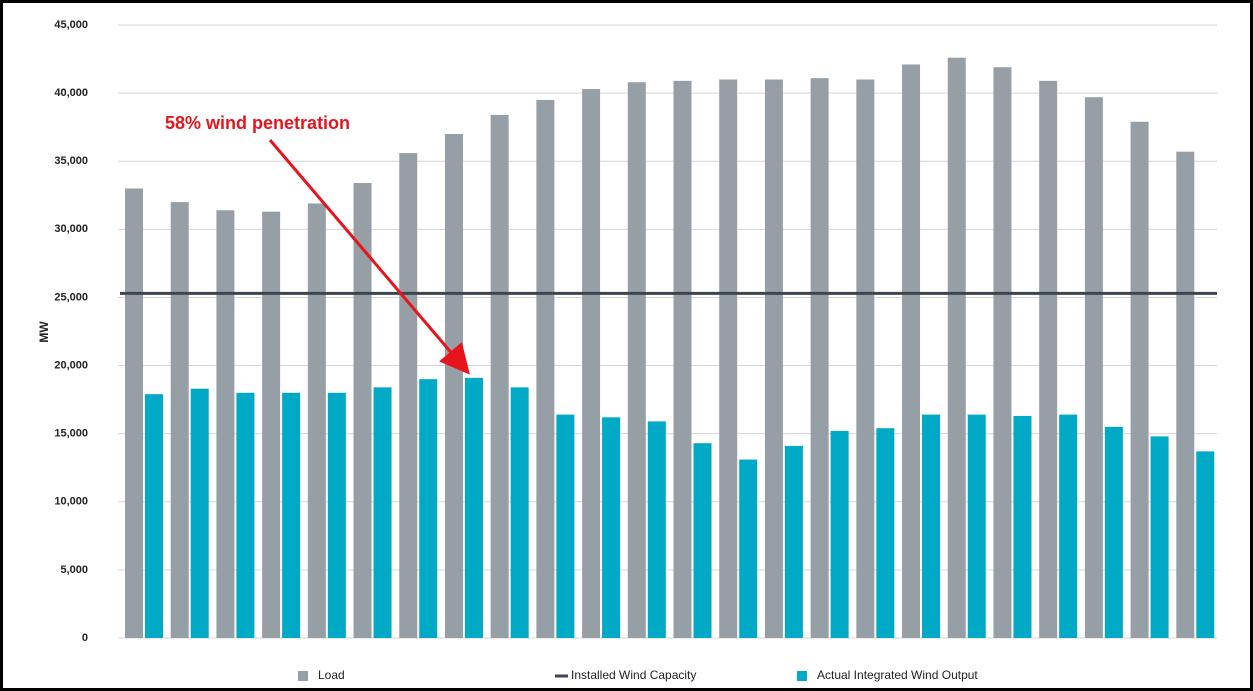 The image size is (1253, 691). I want to click on y-tick-label: 20,000, so click(71, 365).